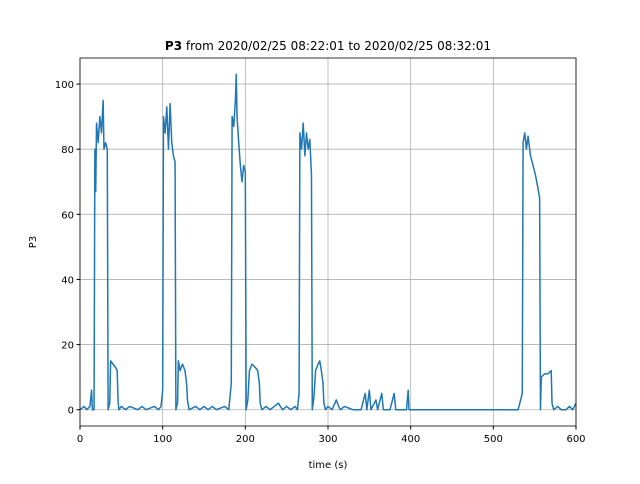  I want to click on x-tick-label: 300, so click(327, 439).